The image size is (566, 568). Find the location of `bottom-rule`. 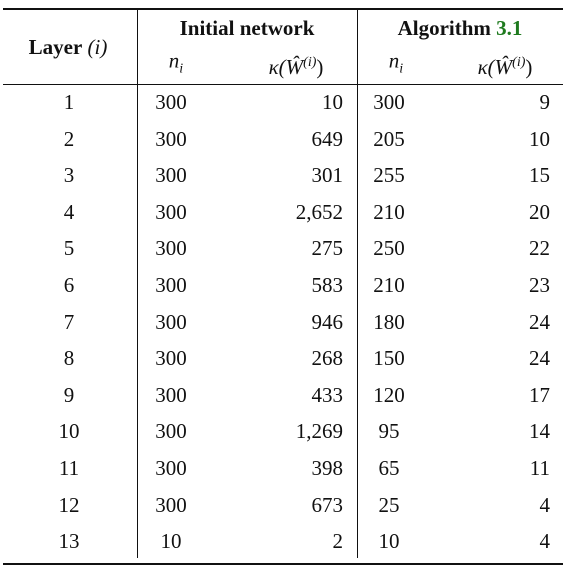

bottom-rule is located at coordinates (283, 564).